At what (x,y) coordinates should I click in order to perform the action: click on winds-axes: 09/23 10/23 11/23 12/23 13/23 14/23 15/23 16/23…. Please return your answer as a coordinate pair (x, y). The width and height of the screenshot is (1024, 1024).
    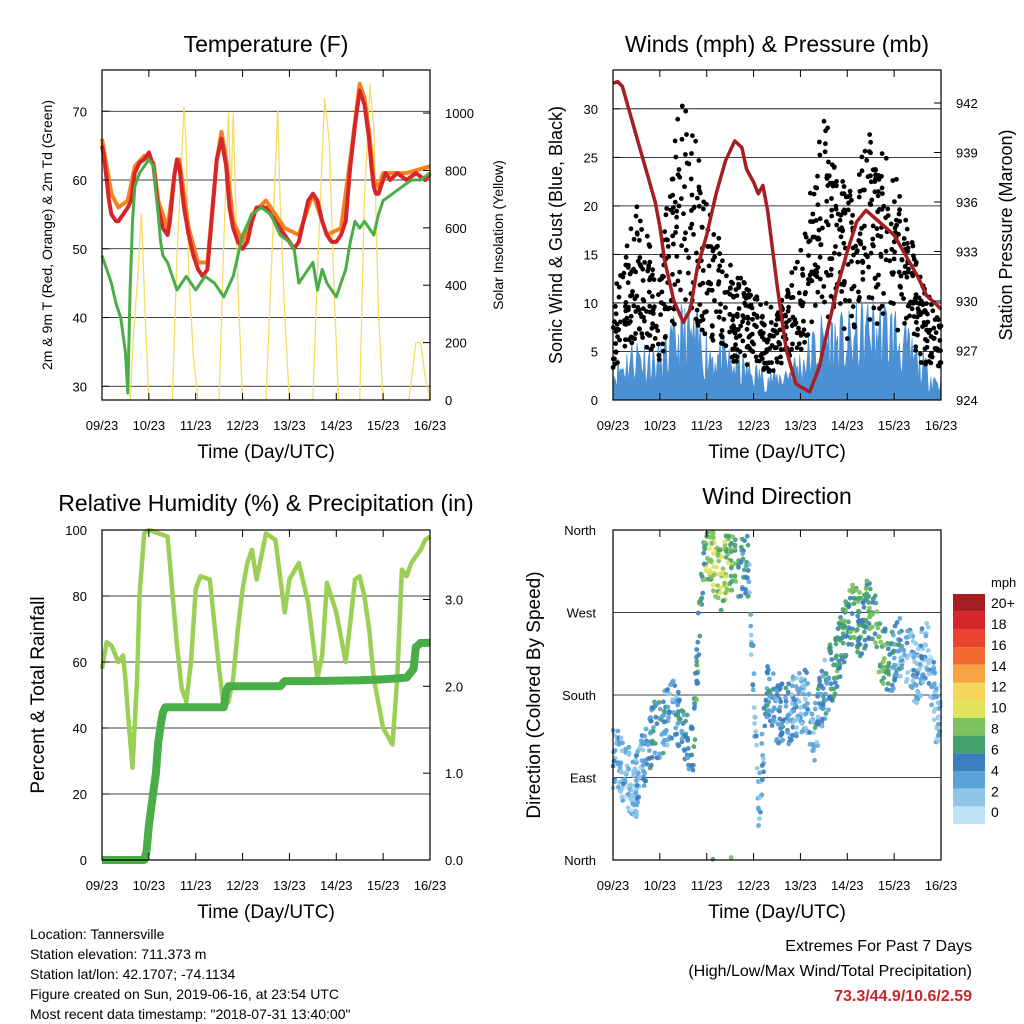
    Looking at the image, I should click on (781, 251).